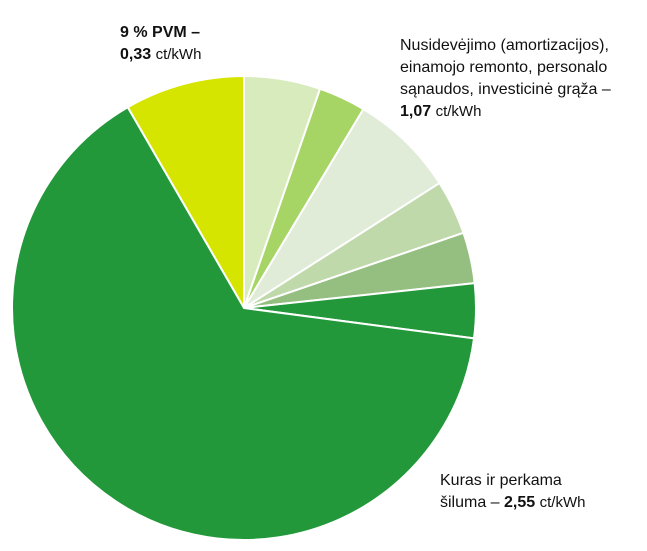 The width and height of the screenshot is (647, 551). Describe the element at coordinates (505, 89) in the screenshot. I see `label-dep-line3: sąnaudos, investicinė grąža –` at that location.